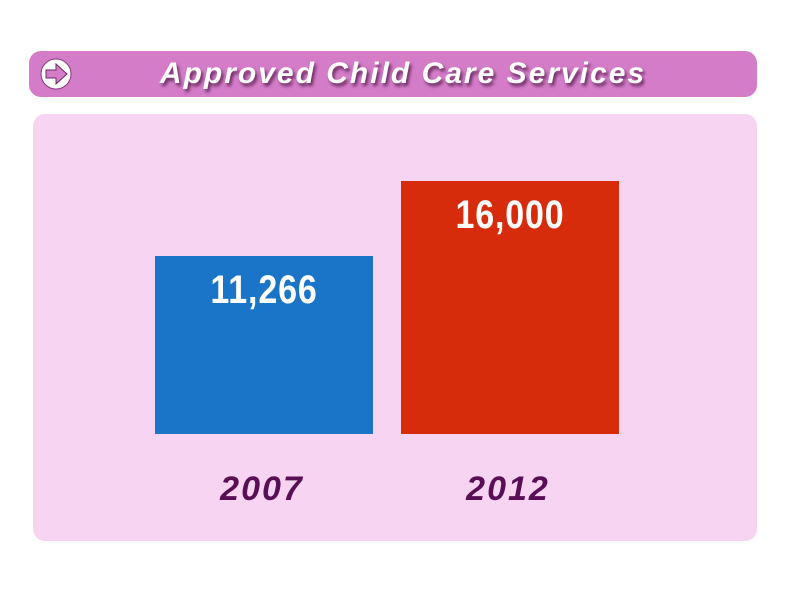 This screenshot has height=600, width=800. I want to click on x-tick-label: 2012, so click(508, 489).